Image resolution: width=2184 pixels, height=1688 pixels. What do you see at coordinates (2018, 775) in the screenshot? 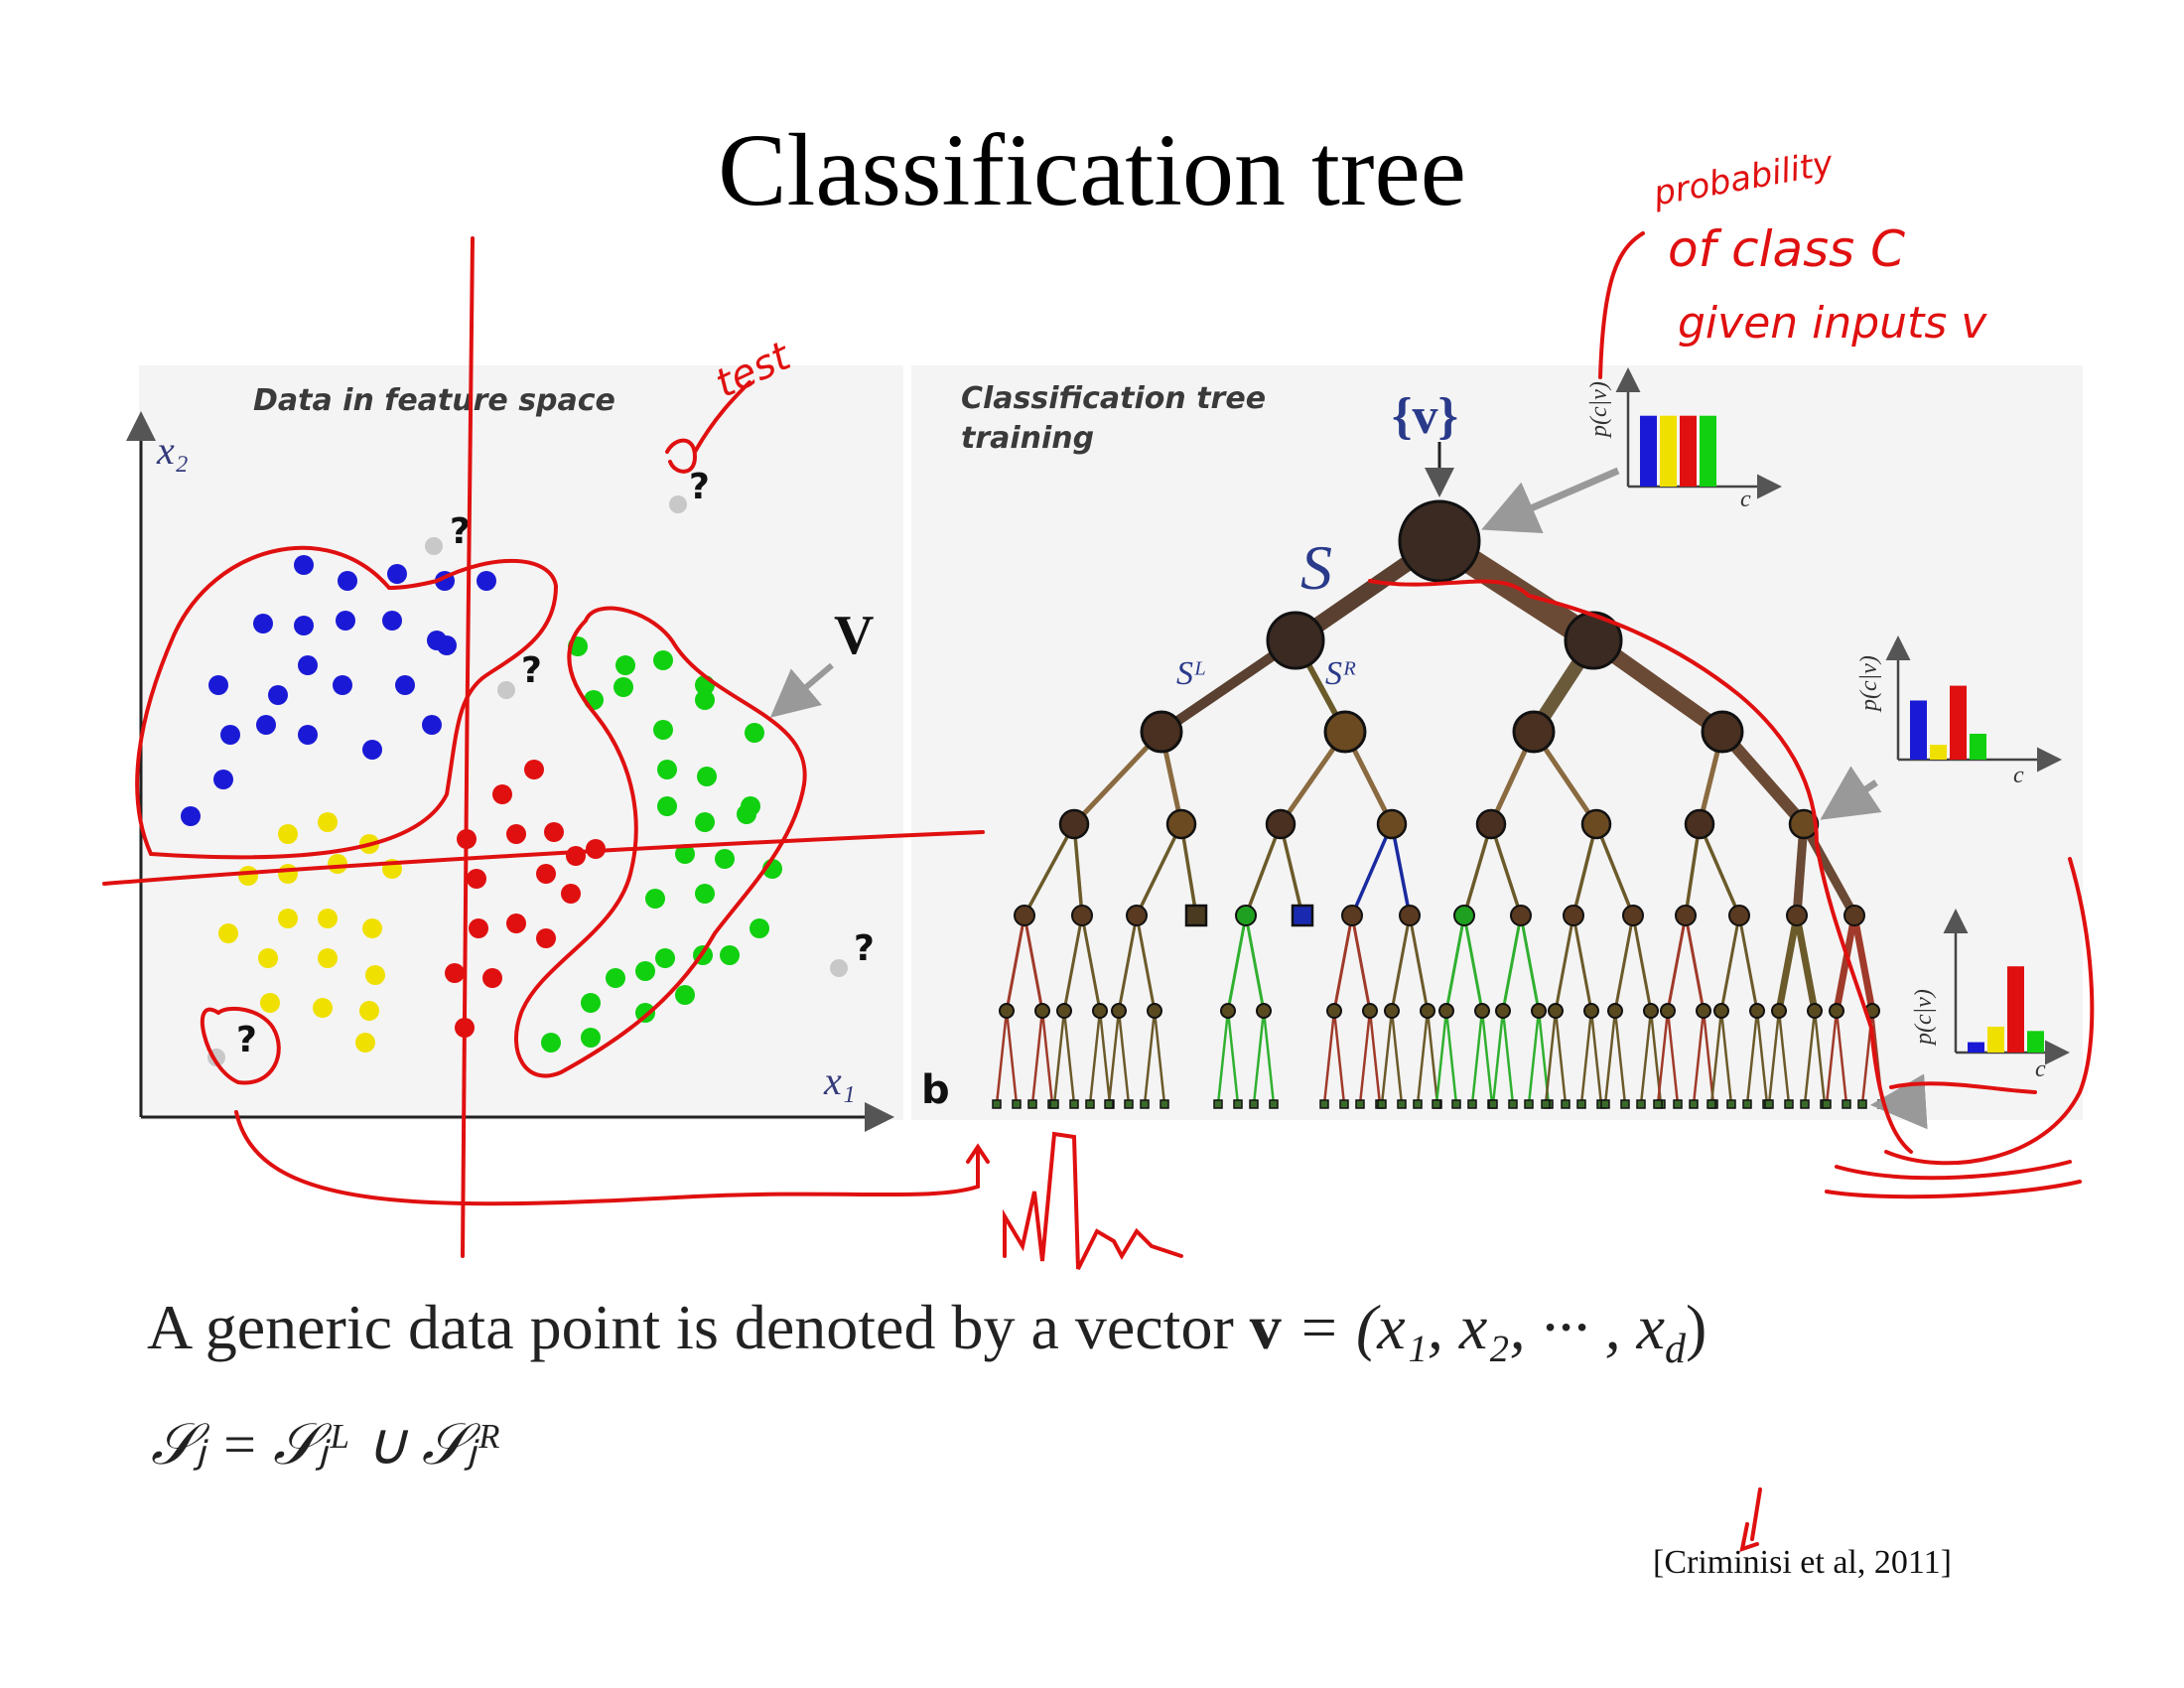
I see `hist2-x-label: c` at bounding box center [2018, 775].